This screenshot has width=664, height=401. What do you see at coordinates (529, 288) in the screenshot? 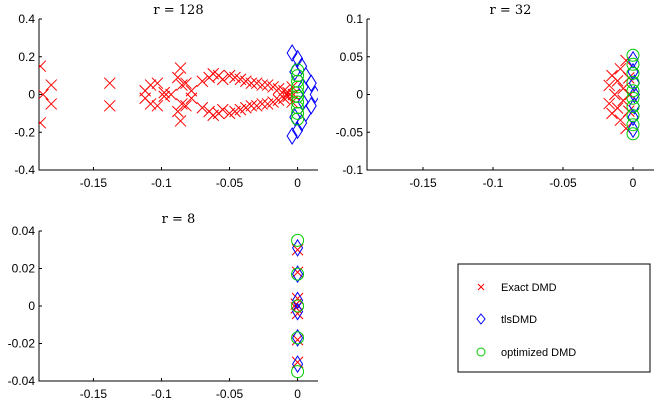
I see `legend-label-exact: Exact DMD` at bounding box center [529, 288].